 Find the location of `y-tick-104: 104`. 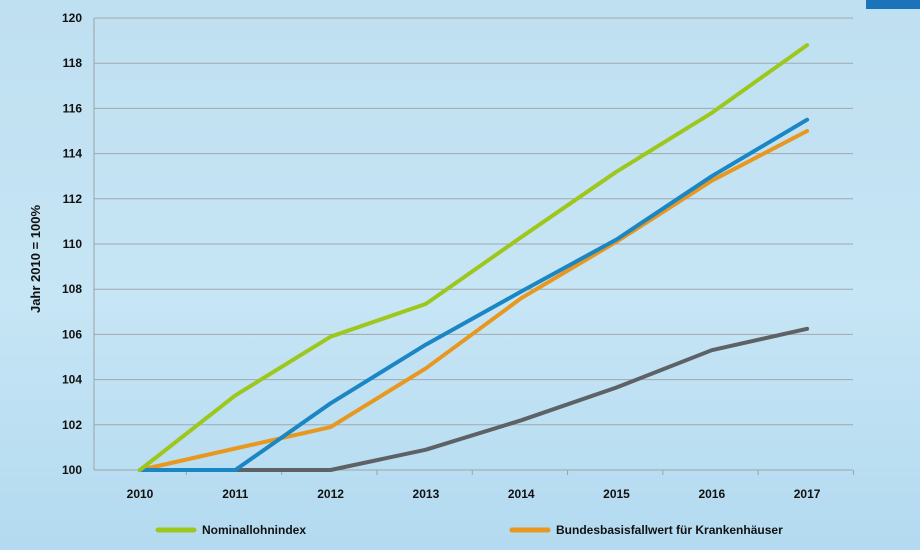

y-tick-104: 104 is located at coordinates (72, 380).